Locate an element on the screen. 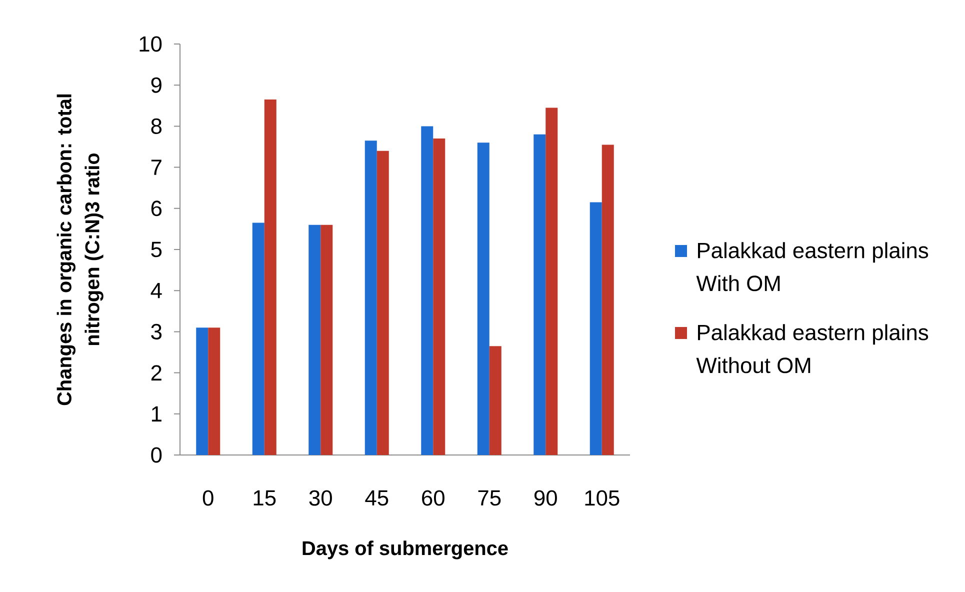 The width and height of the screenshot is (965, 592). legend-label: Palakkad eastern plains With OM is located at coordinates (812, 267).